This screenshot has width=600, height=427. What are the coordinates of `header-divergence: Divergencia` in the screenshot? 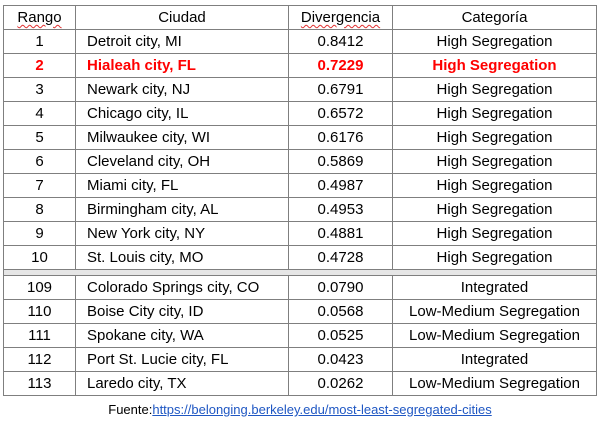 It's located at (340, 17).